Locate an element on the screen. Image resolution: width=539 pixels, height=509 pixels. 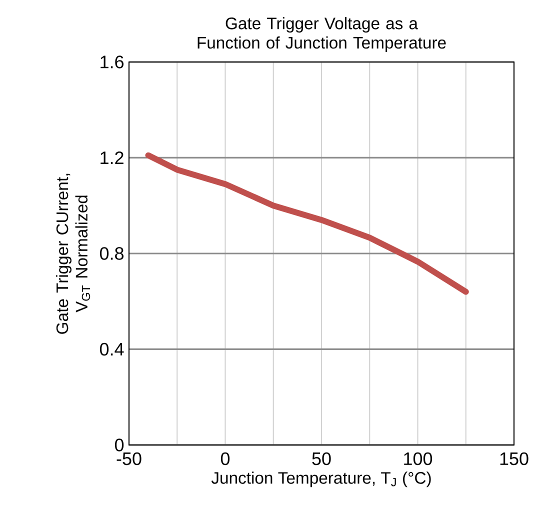
y-tick-label: 1.6 is located at coordinates (112, 62).